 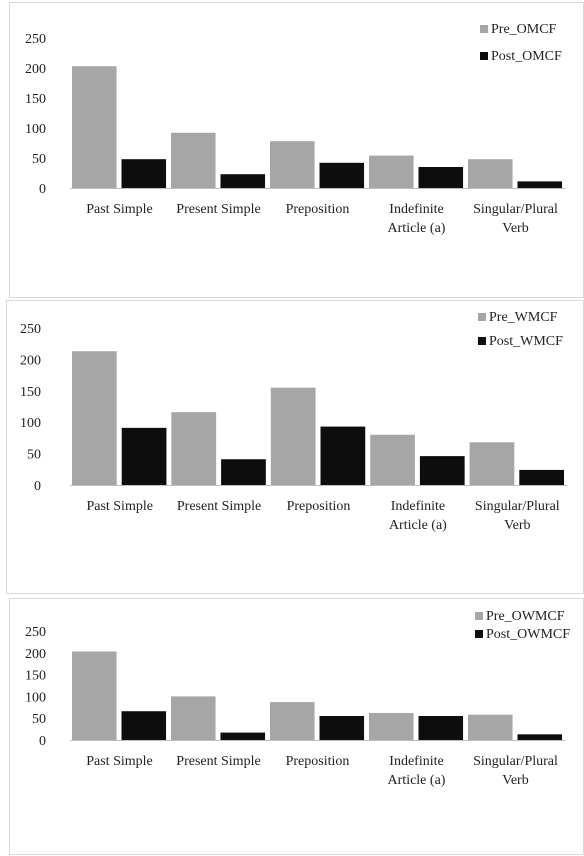 What do you see at coordinates (528, 634) in the screenshot?
I see `legend-label: Post_OWMCF` at bounding box center [528, 634].